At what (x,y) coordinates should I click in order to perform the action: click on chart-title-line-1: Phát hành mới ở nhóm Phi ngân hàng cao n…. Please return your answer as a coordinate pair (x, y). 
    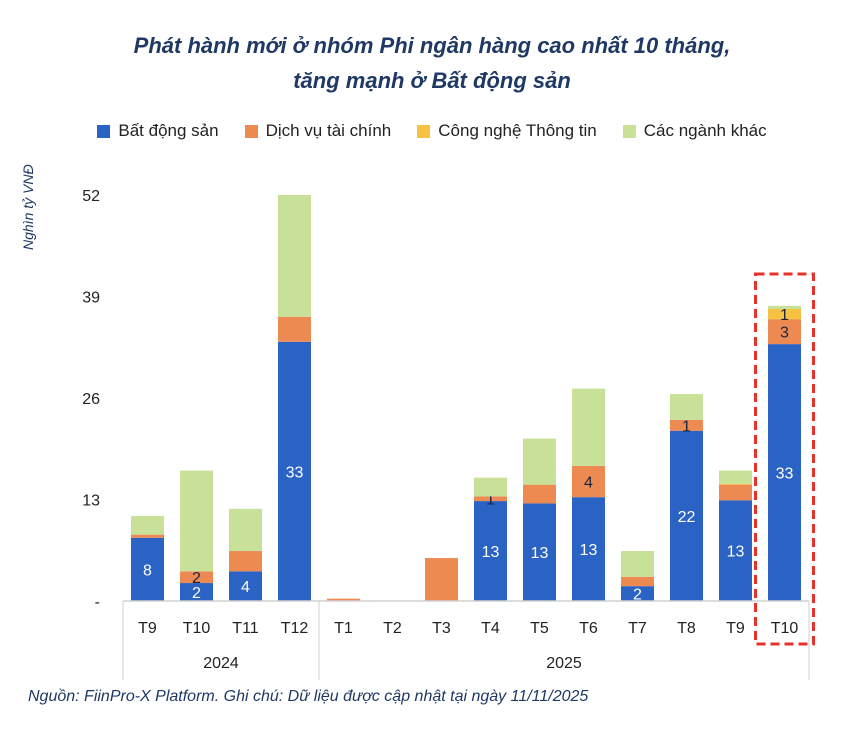
    Looking at the image, I should click on (432, 45).